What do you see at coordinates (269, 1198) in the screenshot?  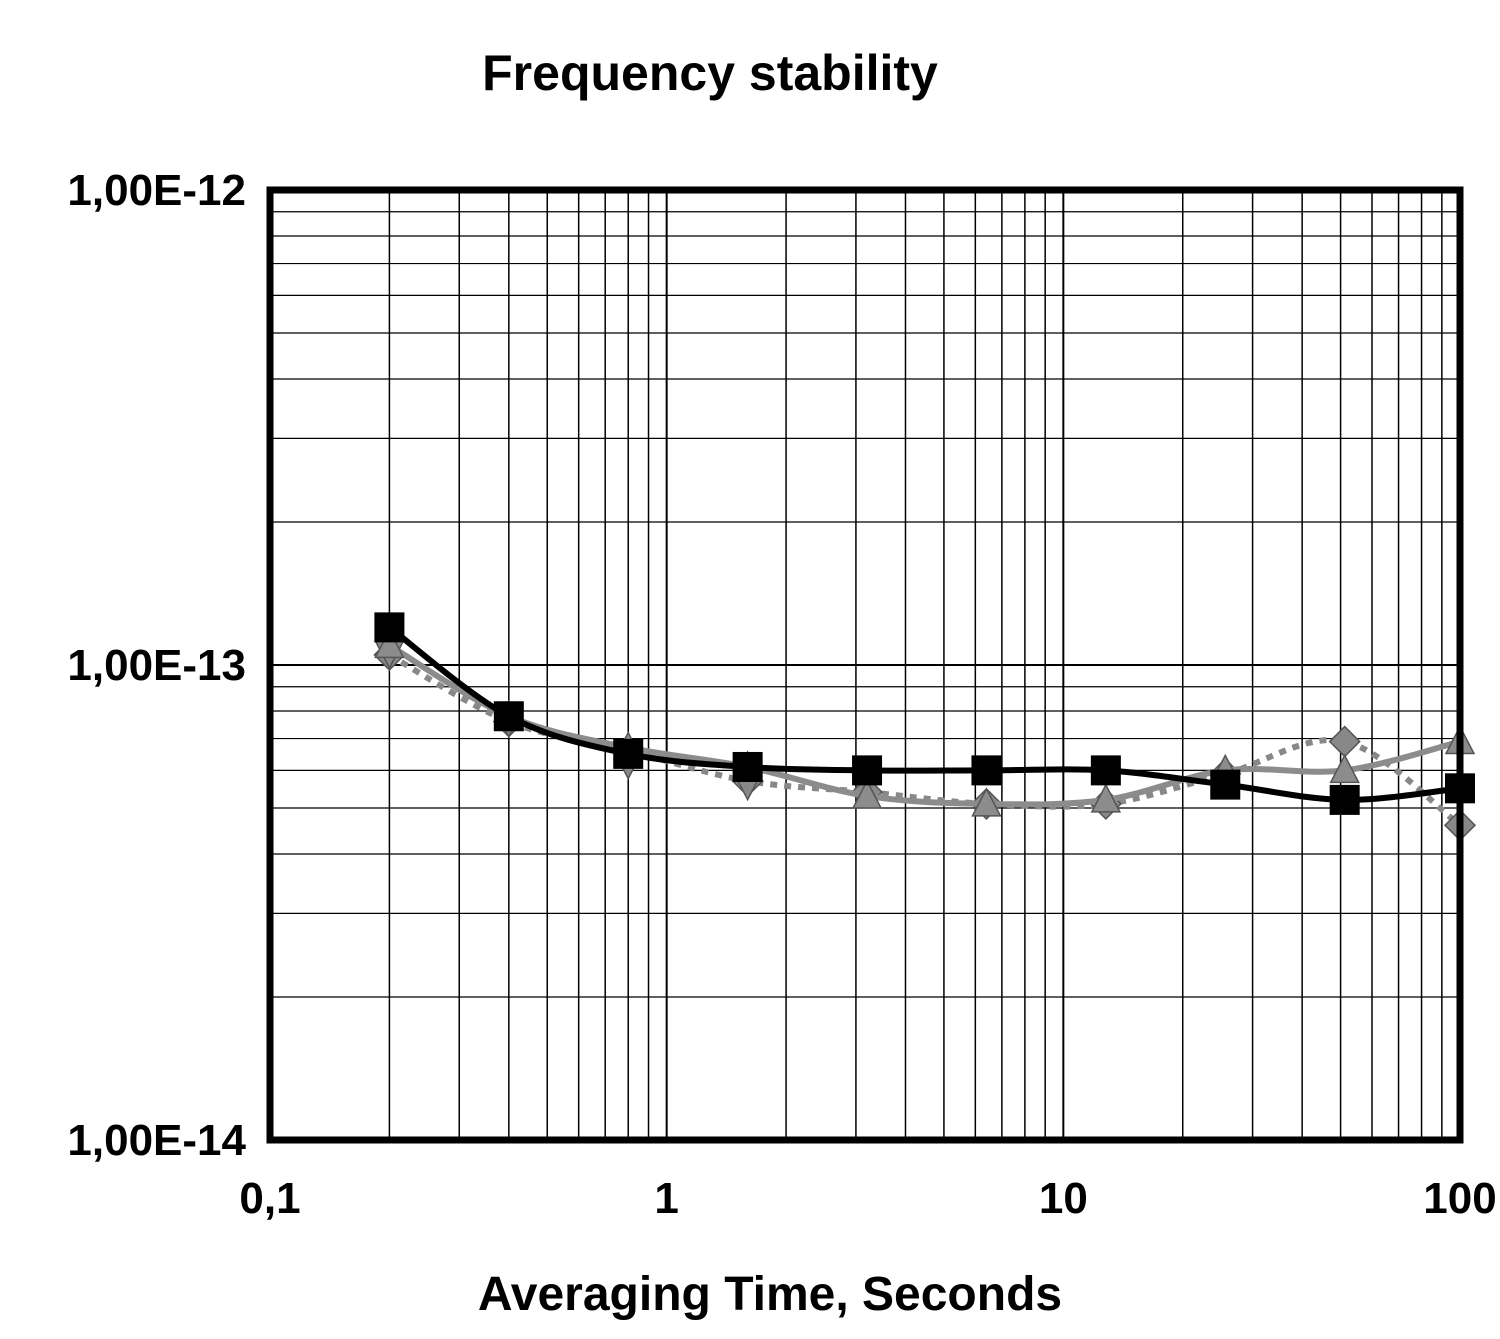 I see `x-tick-label: 0,1` at bounding box center [269, 1198].